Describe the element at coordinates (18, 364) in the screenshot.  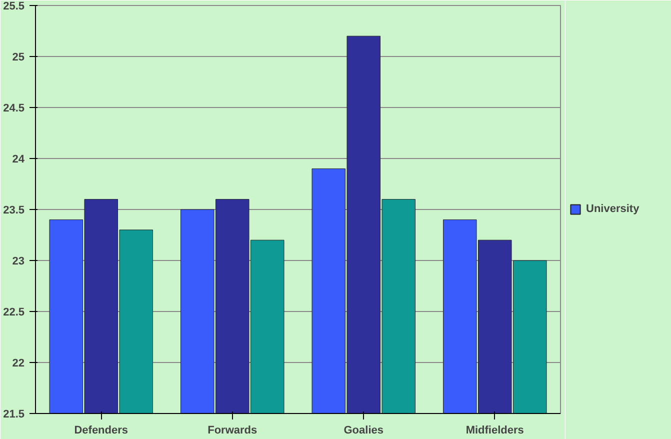
I see `y-tick-label: 22` at that location.